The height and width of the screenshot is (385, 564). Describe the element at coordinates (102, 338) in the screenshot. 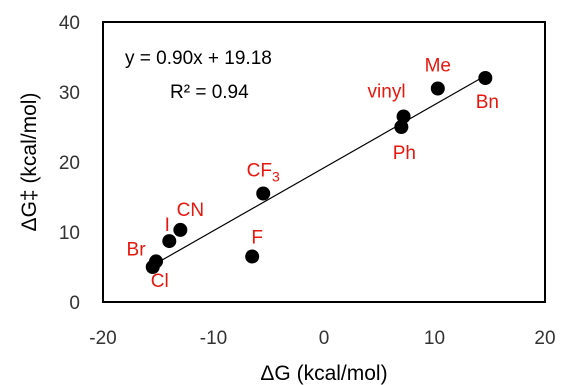

I see `x-tick-label: -20` at that location.